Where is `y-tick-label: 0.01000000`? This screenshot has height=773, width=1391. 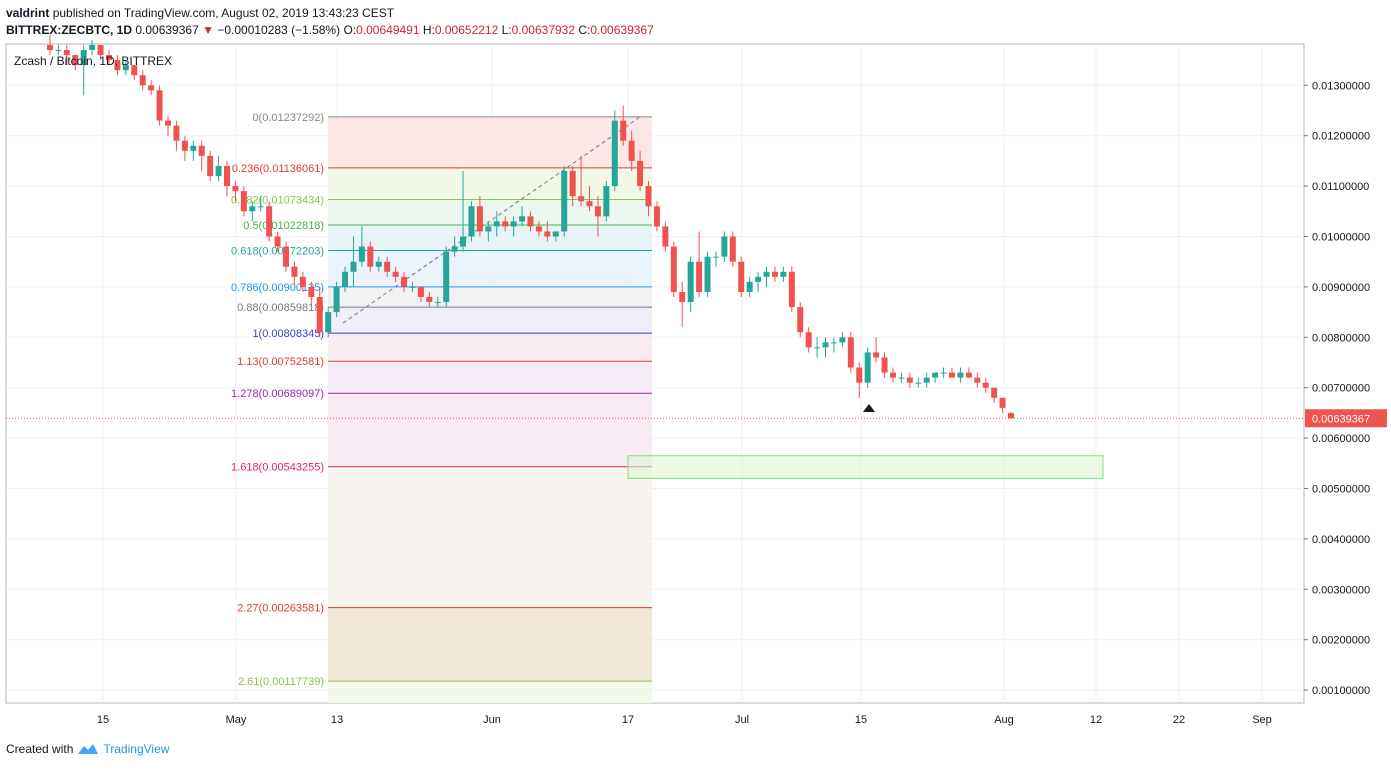
y-tick-label: 0.01000000 is located at coordinates (1341, 238).